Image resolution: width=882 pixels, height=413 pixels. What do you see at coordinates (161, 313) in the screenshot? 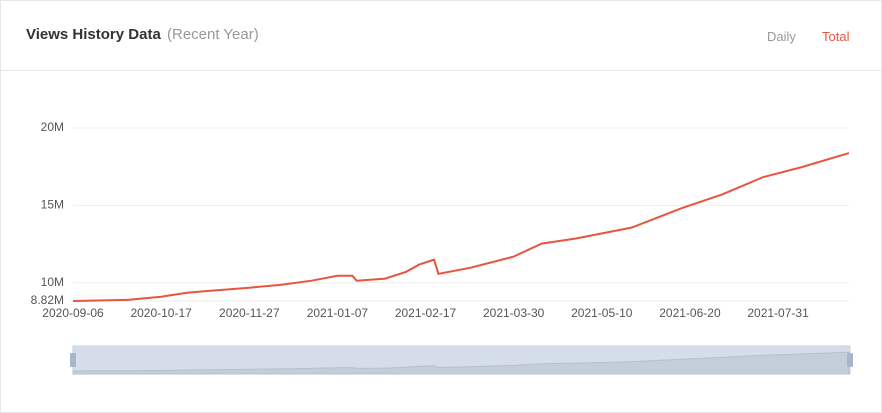
I see `x-tick-label: 2020-10-17` at bounding box center [161, 313].